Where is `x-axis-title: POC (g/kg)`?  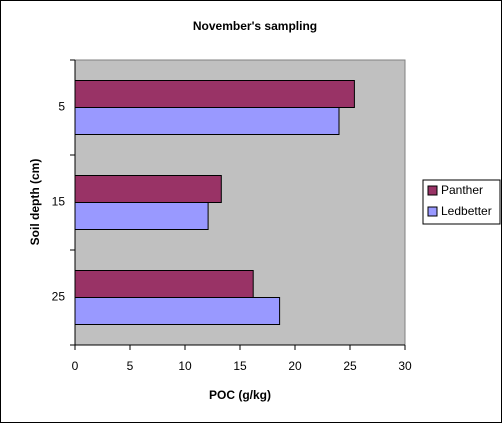 x-axis-title: POC (g/kg) is located at coordinates (240, 395).